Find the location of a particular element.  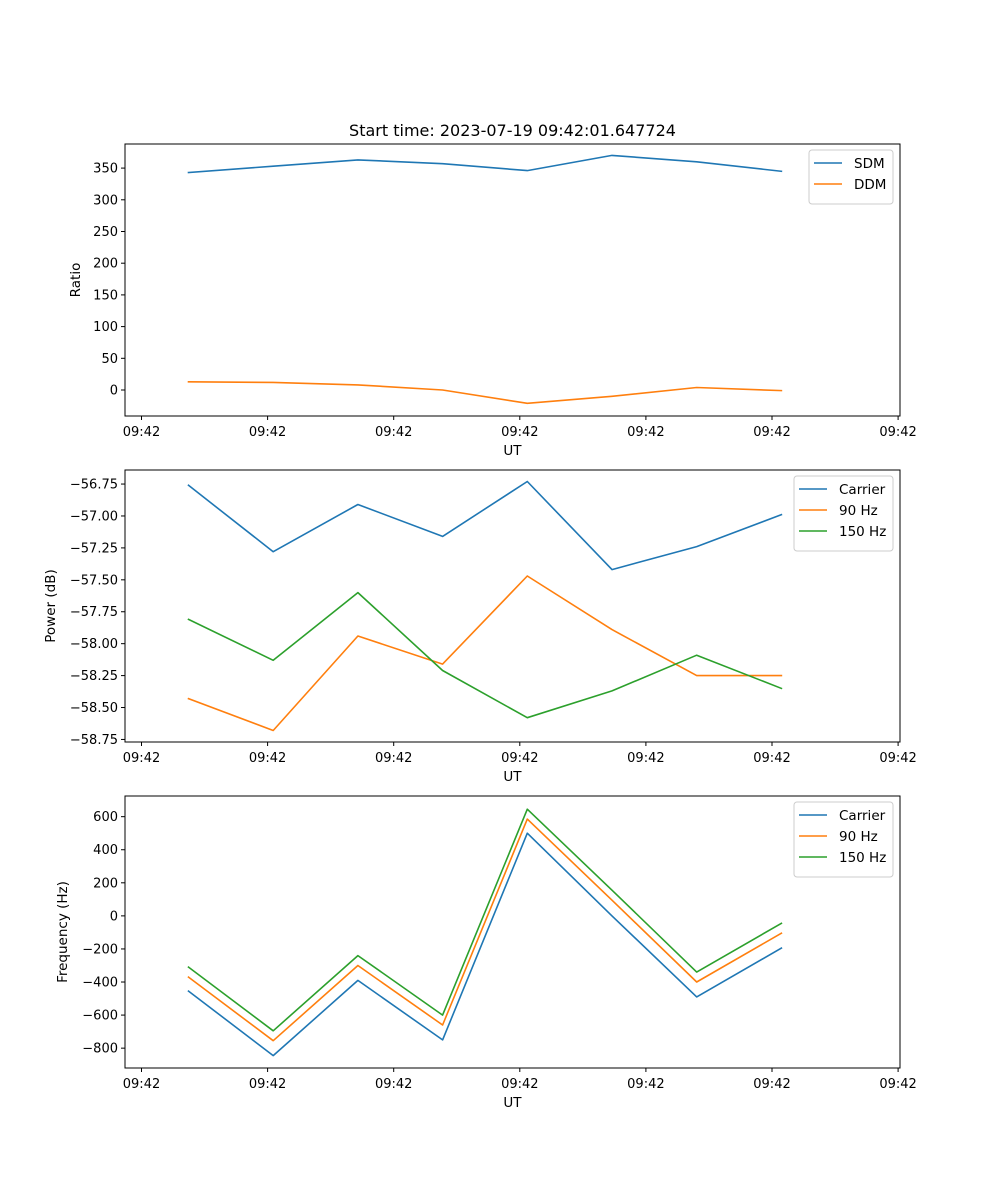

legend: SDM DDM is located at coordinates (851, 177).